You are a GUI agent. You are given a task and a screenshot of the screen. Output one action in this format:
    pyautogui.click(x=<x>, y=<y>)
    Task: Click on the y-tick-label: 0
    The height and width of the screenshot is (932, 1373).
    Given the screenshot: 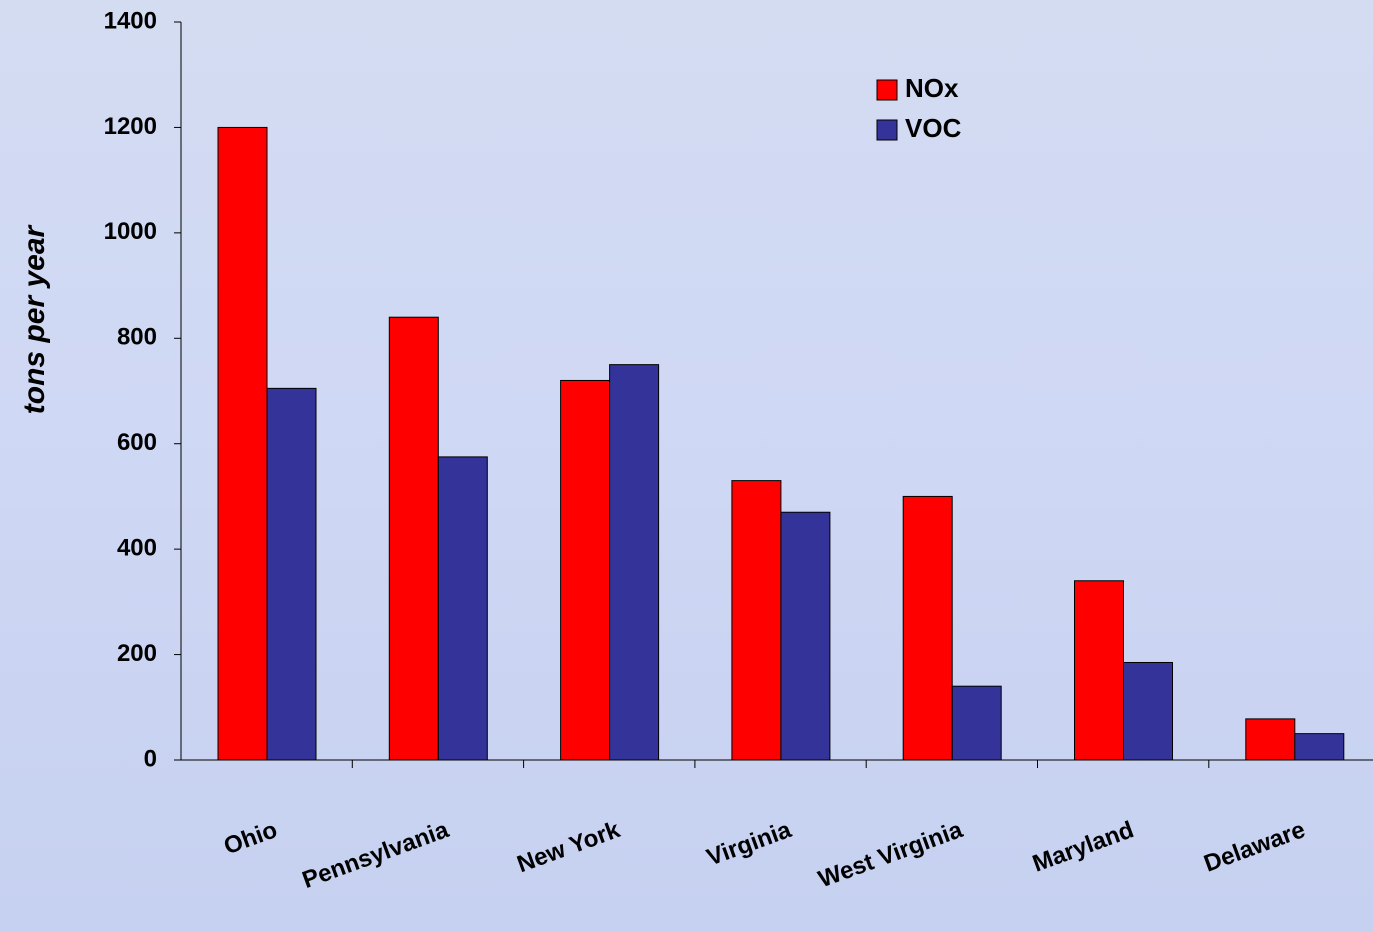 What is the action you would take?
    pyautogui.click(x=150, y=758)
    